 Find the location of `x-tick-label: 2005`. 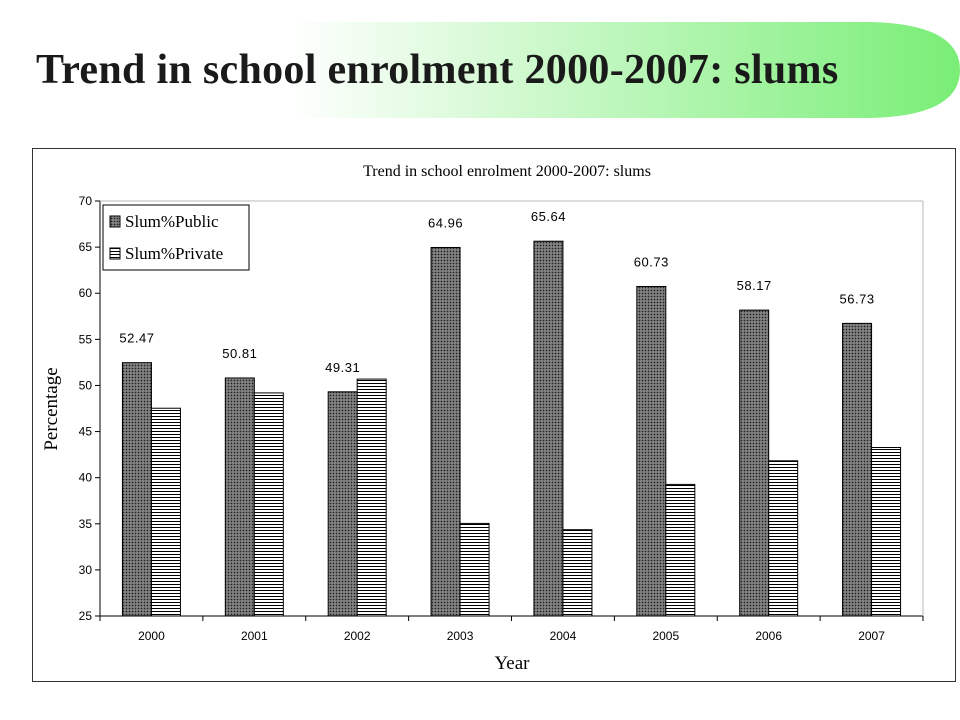

x-tick-label: 2005 is located at coordinates (665, 636).